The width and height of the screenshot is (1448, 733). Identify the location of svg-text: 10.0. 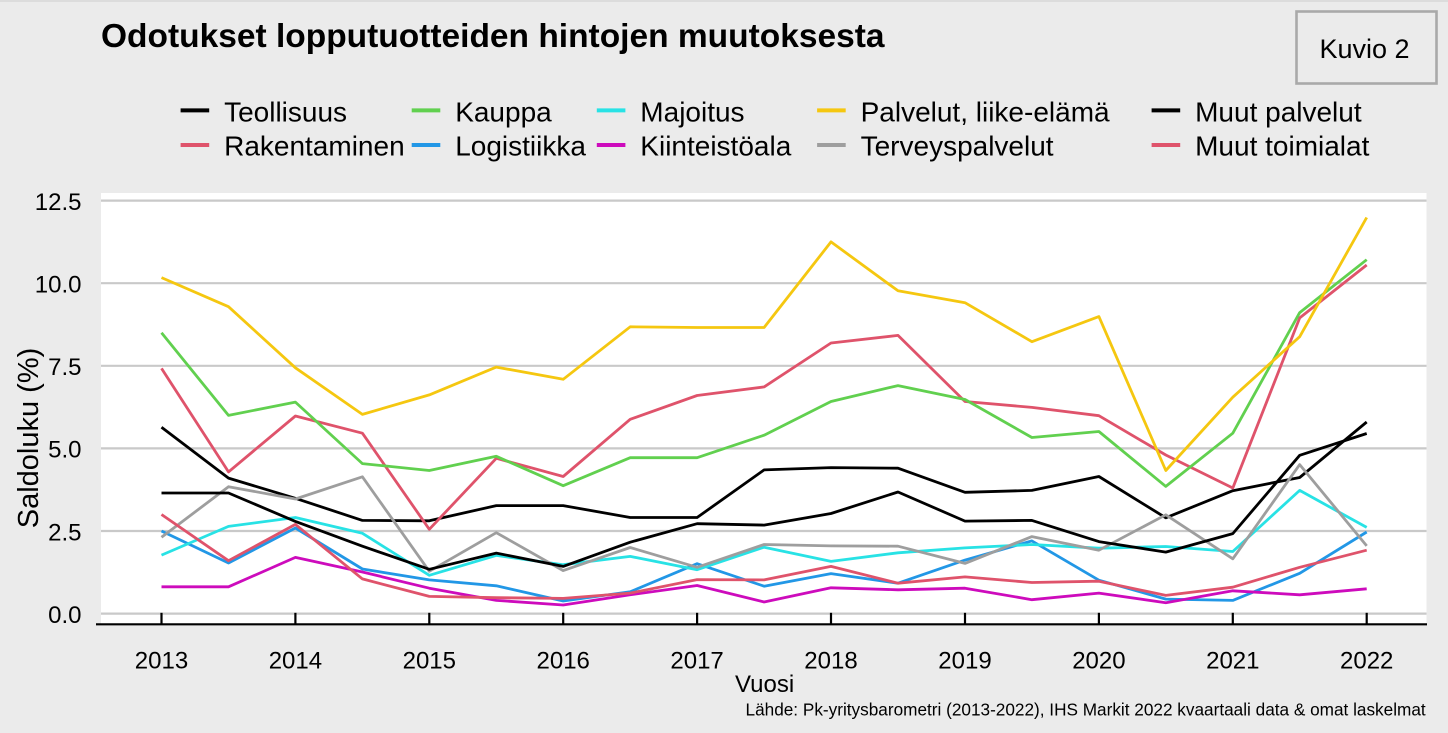
(58, 285).